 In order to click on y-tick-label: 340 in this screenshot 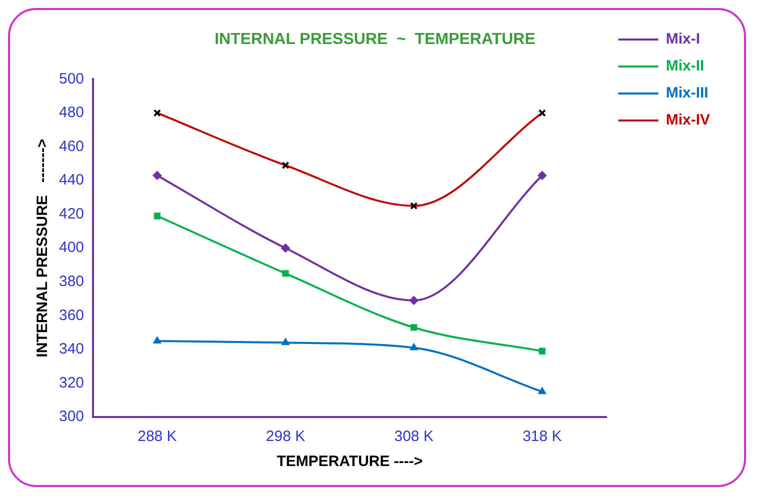, I will do `click(71, 349)`.